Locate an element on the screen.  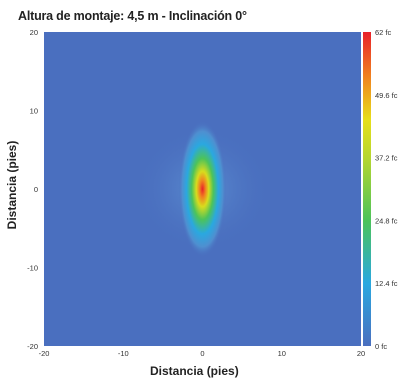
colorbar-tick-label: 12.4 fc is located at coordinates (386, 283).